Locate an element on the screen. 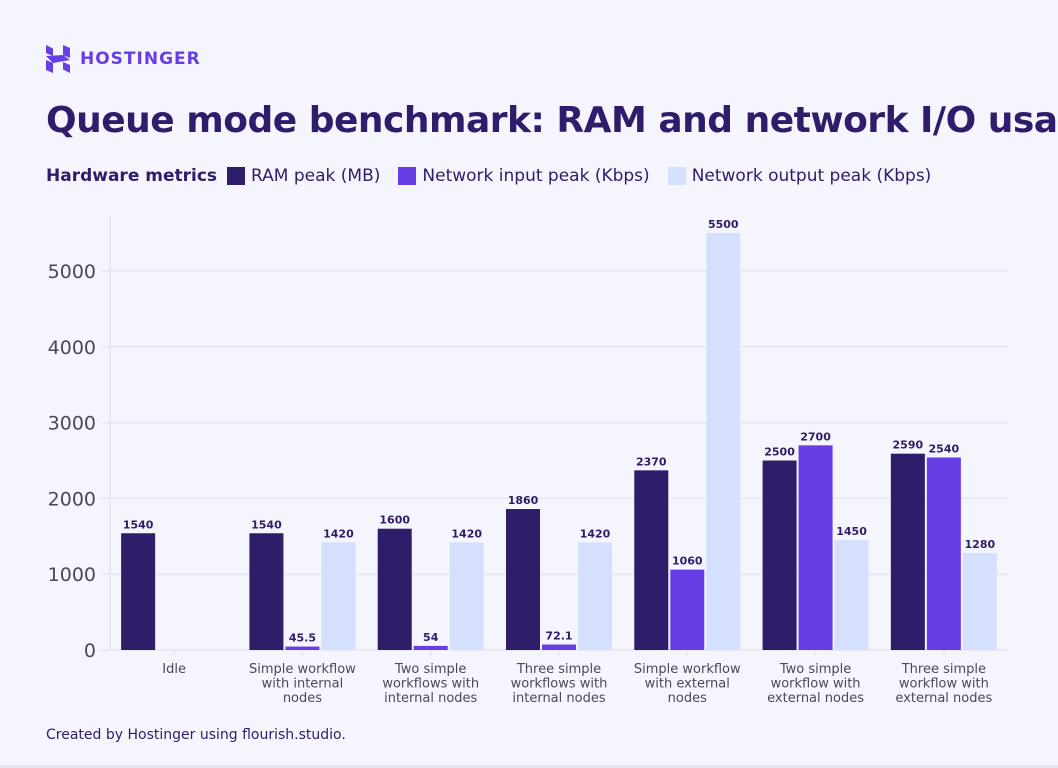 The image size is (1058, 768). data-label: 1860 is located at coordinates (523, 500).